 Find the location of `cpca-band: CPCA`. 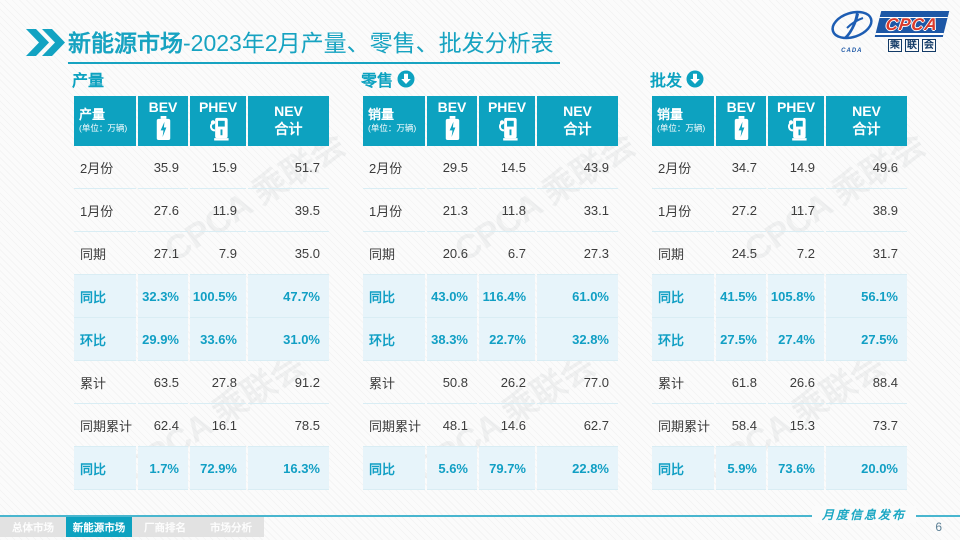

cpca-band: CPCA is located at coordinates (912, 23).